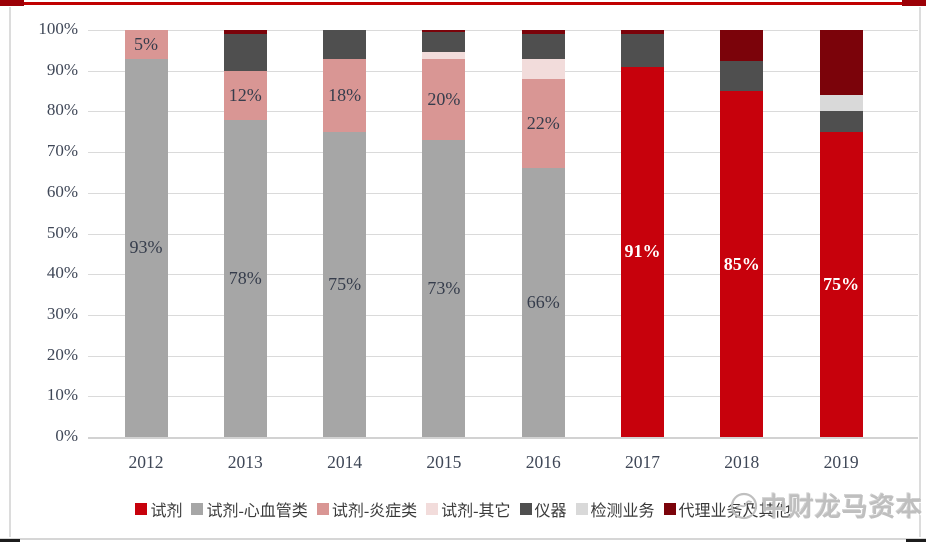 The height and width of the screenshot is (543, 926). I want to click on legend-item-试剂-心血管类: 试剂-心血管类, so click(249, 509).